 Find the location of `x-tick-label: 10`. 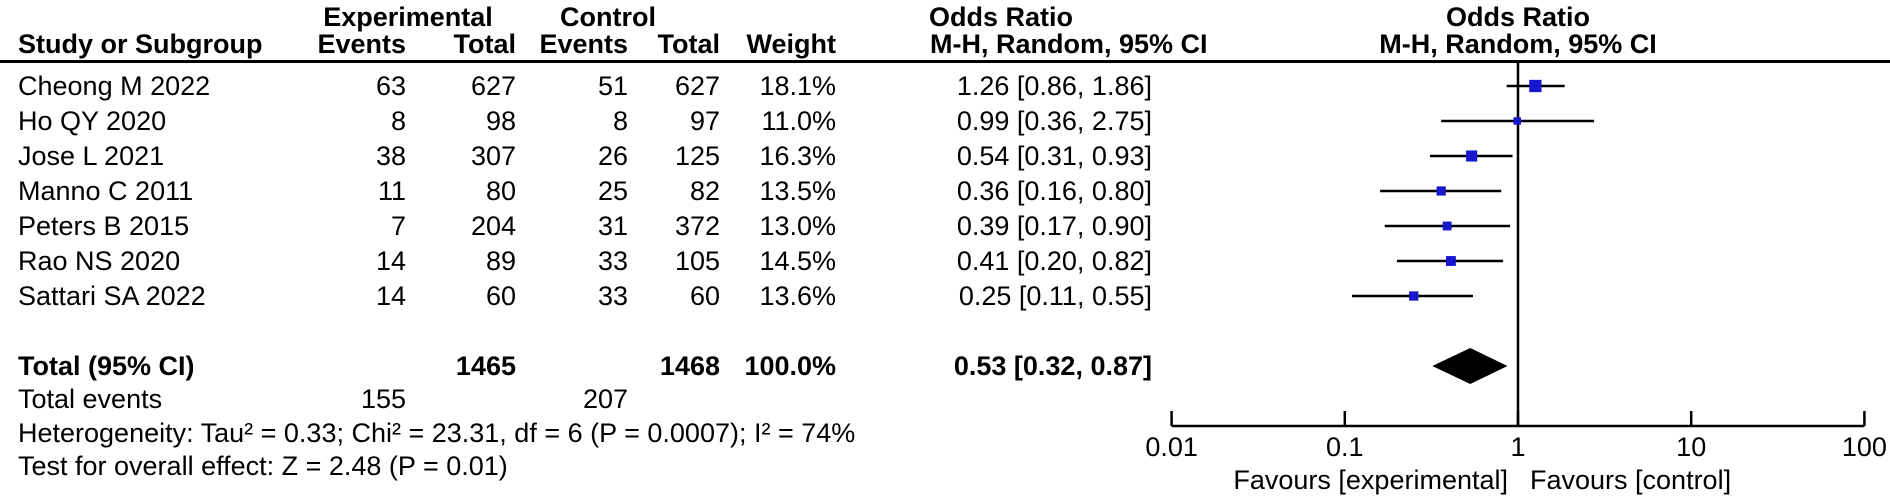

x-tick-label: 10 is located at coordinates (1691, 447).